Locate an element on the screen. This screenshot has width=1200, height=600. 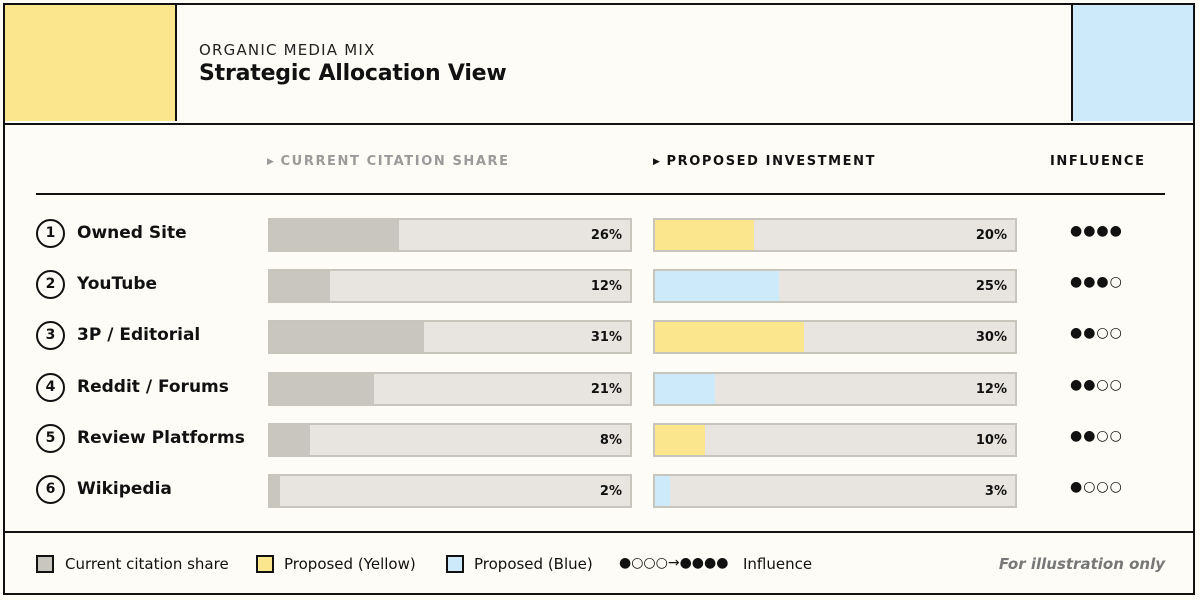
chart-row: 1 Owned Site 26% 20% ●●●● is located at coordinates (599, 243).